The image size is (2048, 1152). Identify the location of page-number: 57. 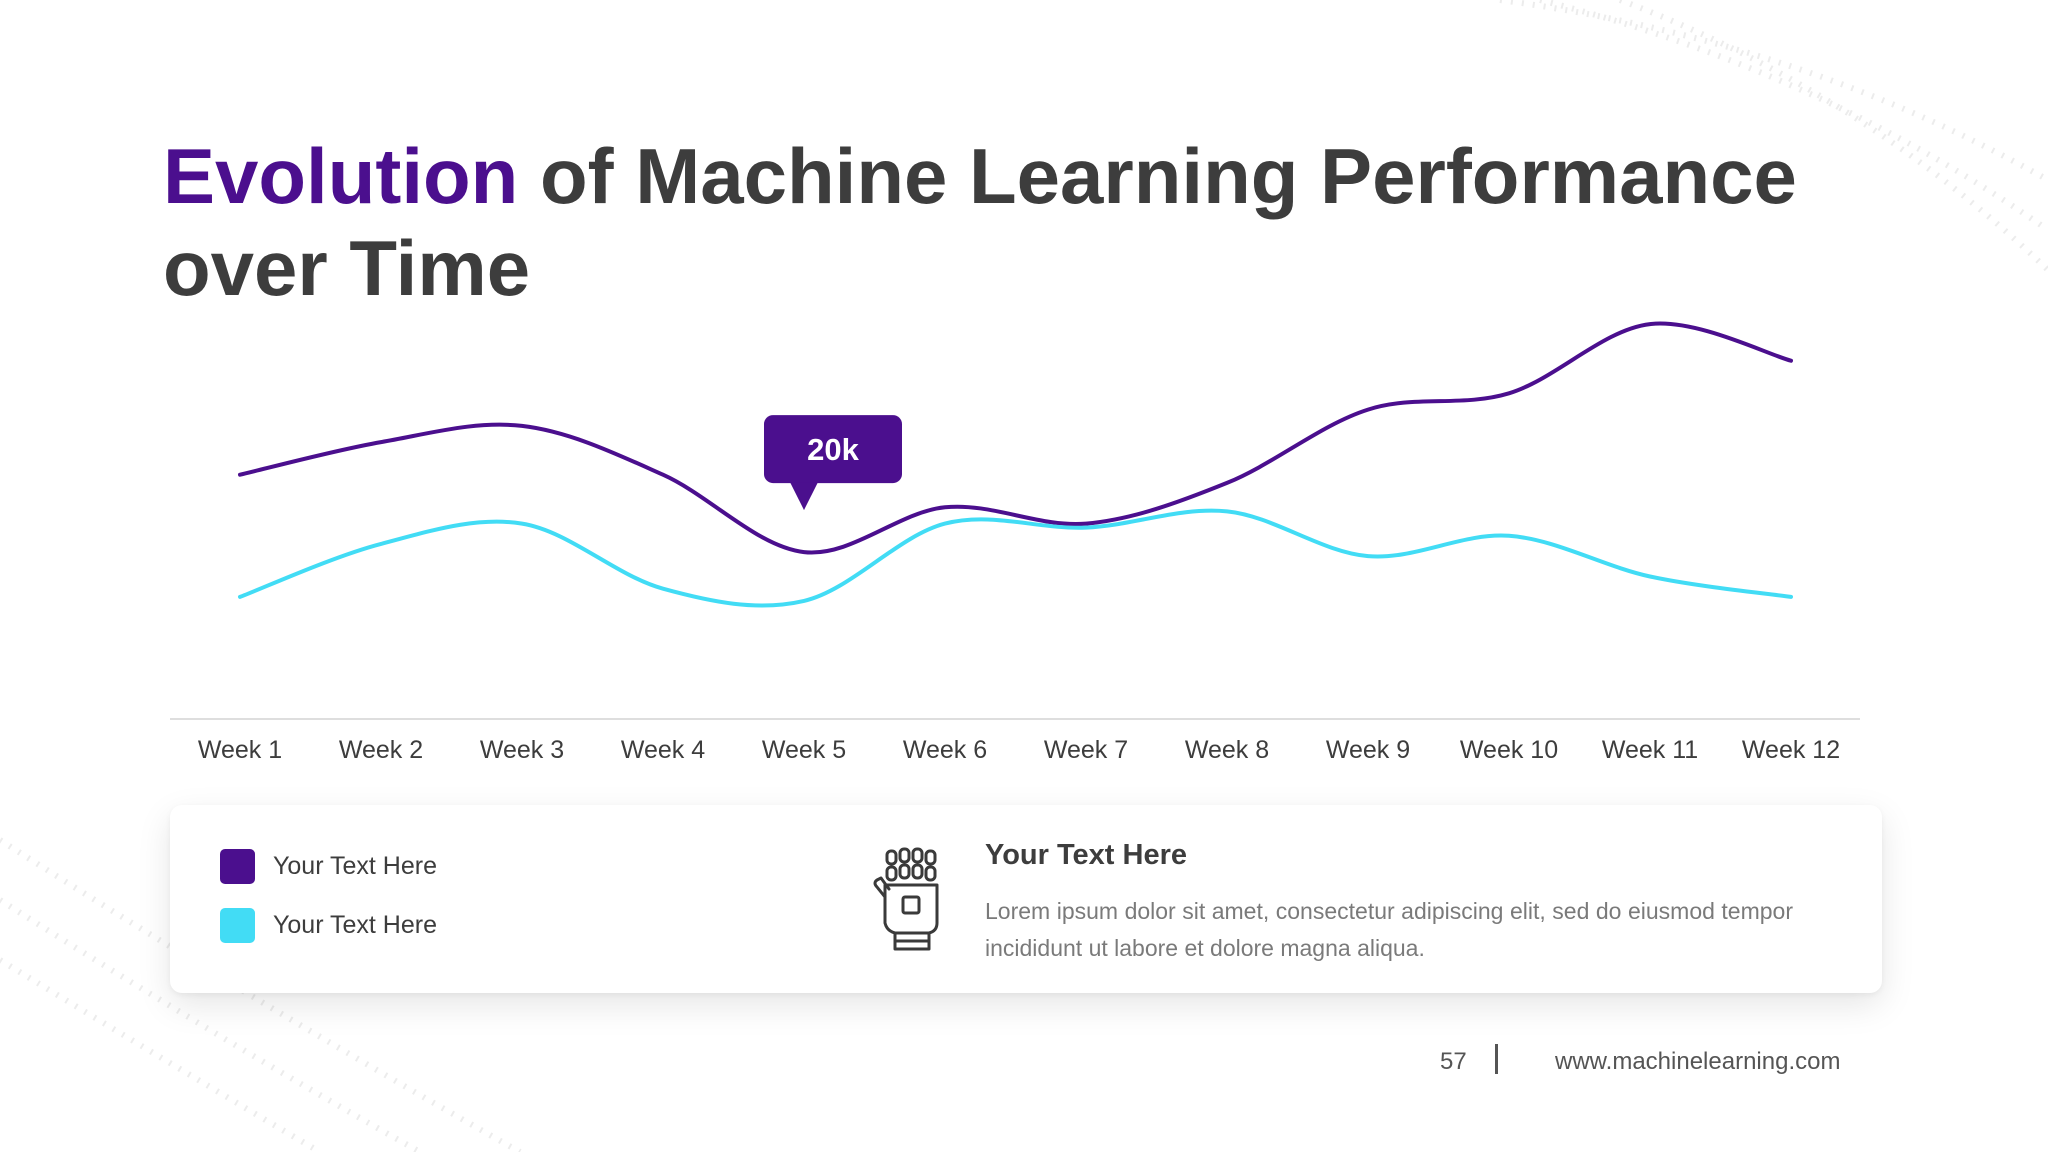
(1453, 1061).